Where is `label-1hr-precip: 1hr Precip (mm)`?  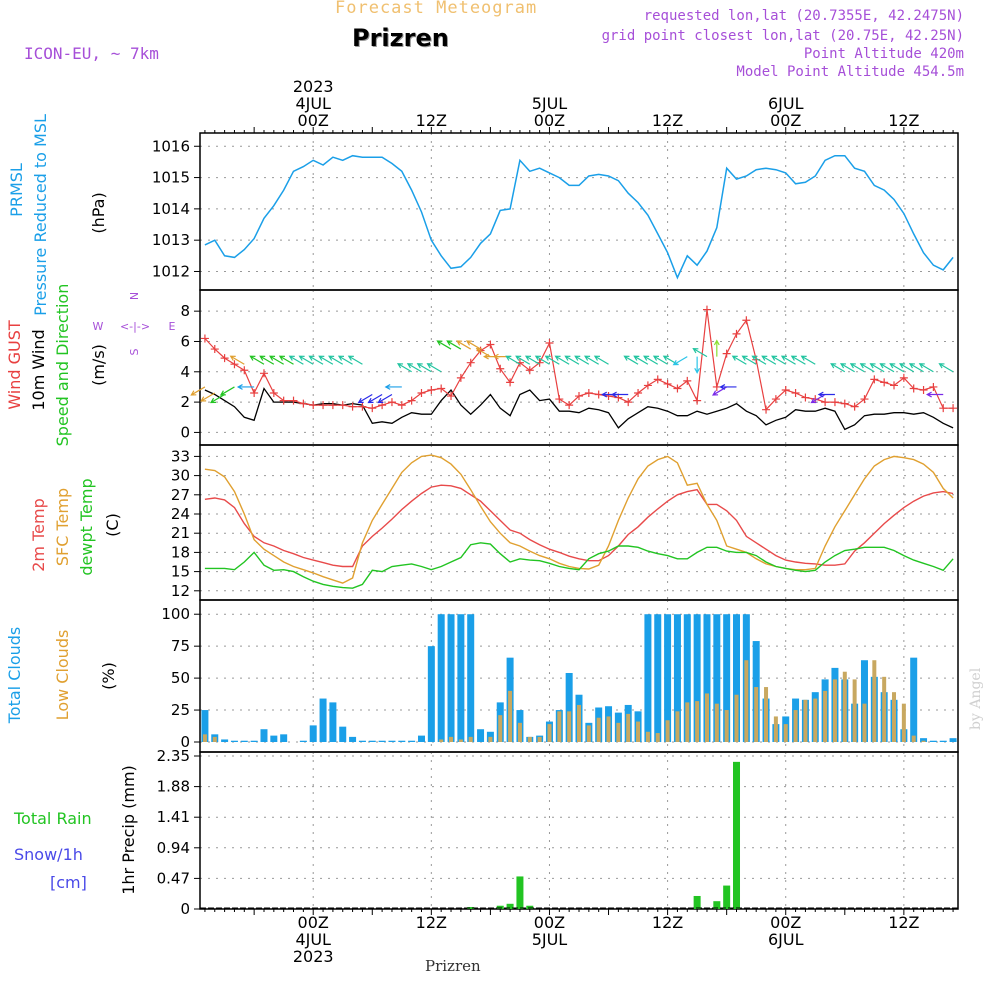
label-1hr-precip: 1hr Precip (mm) is located at coordinates (128, 830).